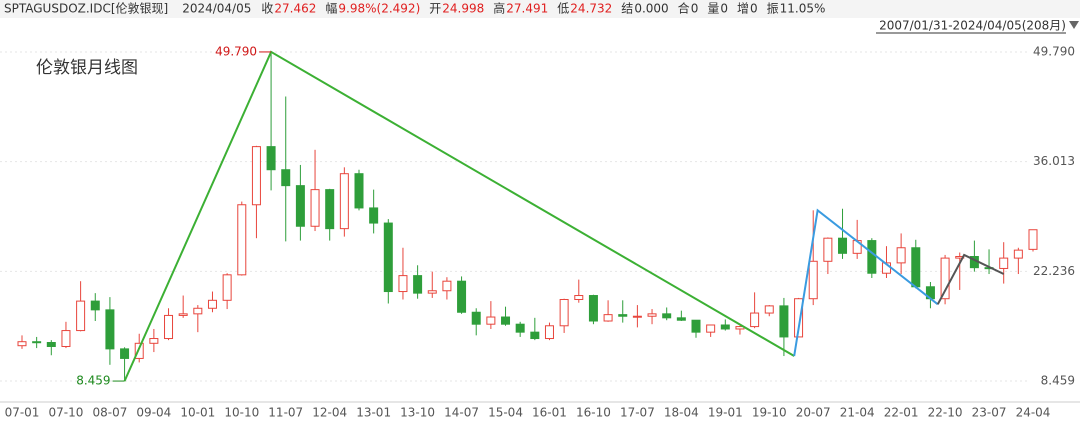 This screenshot has width=1080, height=423. What do you see at coordinates (329, 413) in the screenshot?
I see `x-tick-label: 12-04` at bounding box center [329, 413].